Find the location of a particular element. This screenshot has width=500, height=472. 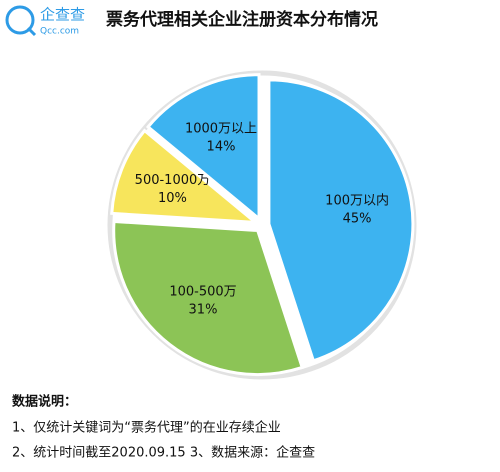

value-label: 10% is located at coordinates (172, 198).